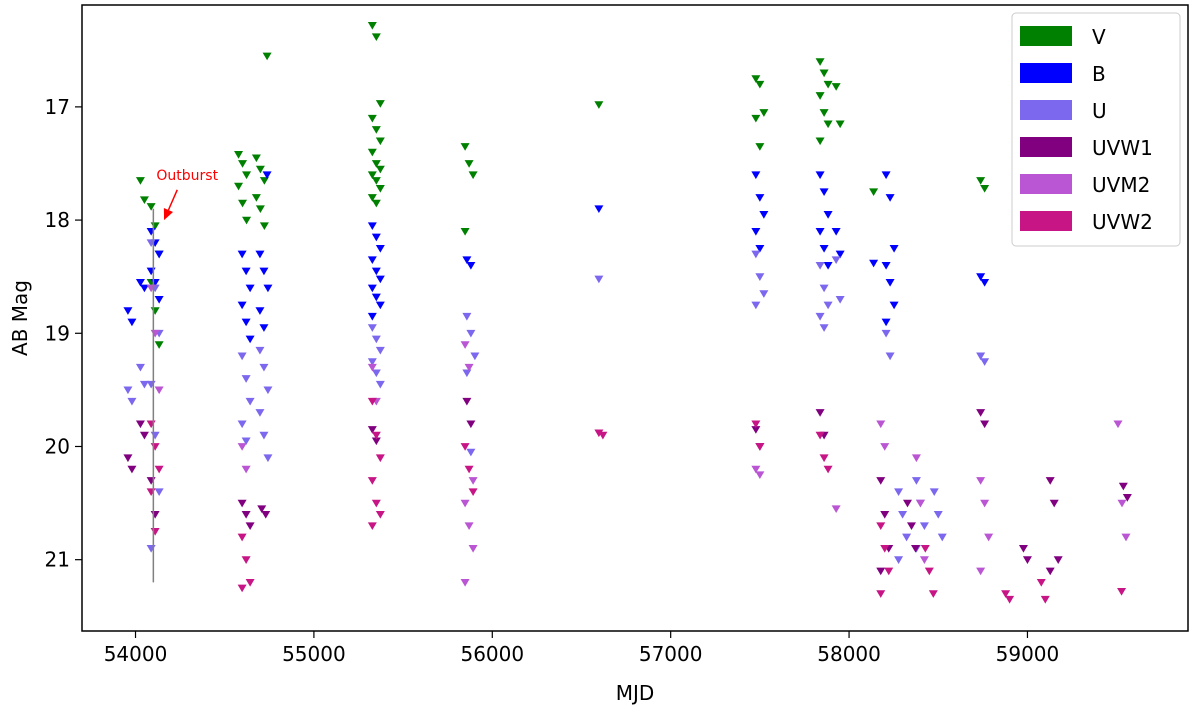  I want to click on x-tick-label: 57000, so click(671, 654).